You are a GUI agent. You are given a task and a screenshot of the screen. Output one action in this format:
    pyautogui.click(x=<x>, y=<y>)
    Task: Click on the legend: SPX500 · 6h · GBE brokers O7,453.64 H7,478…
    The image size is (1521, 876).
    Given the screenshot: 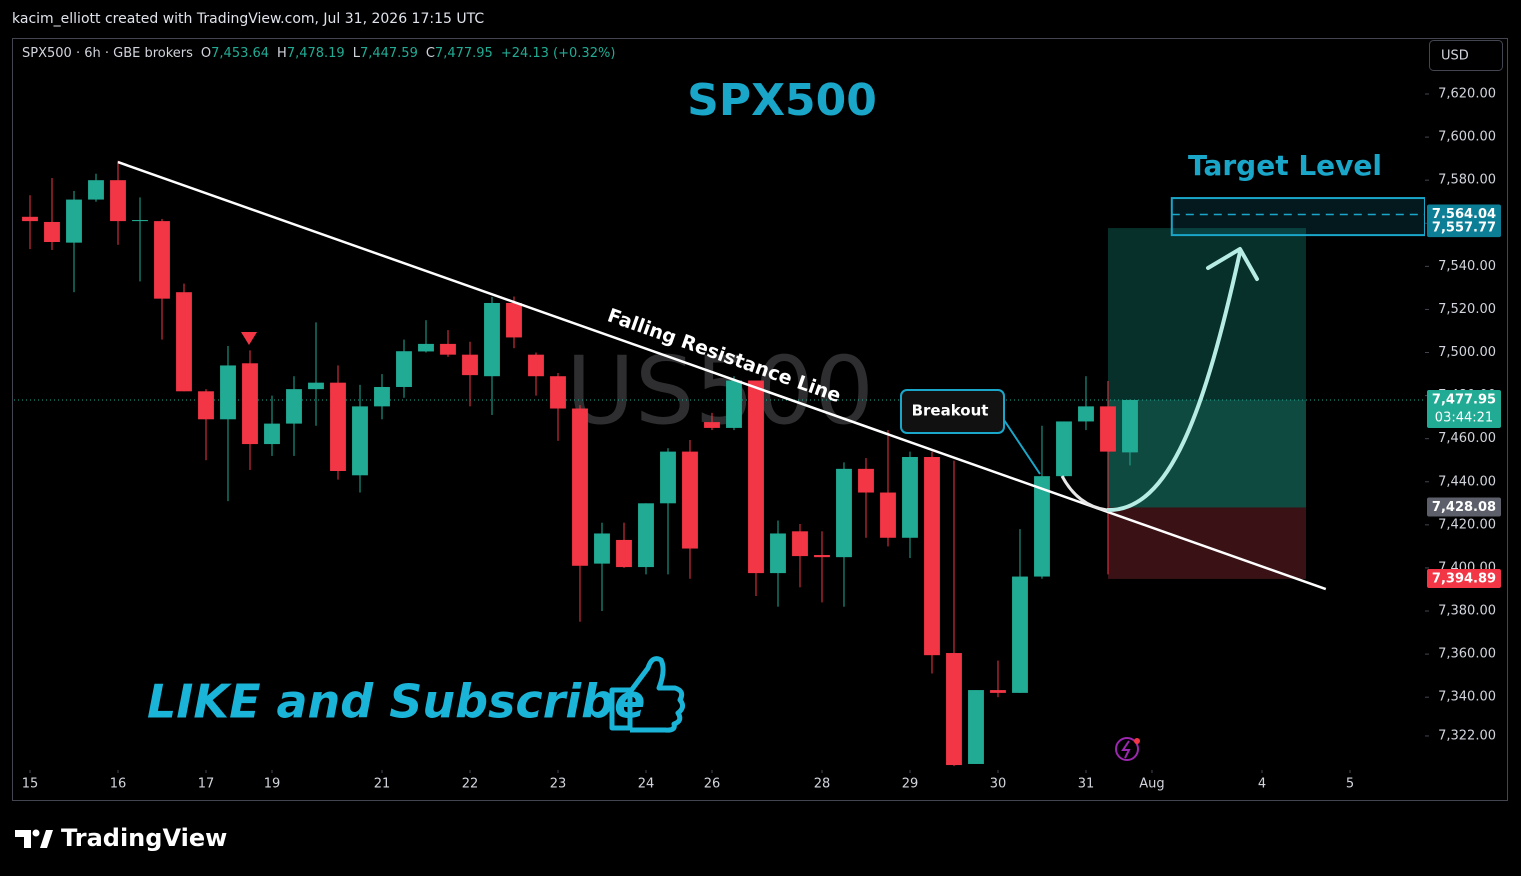 What is the action you would take?
    pyautogui.click(x=318, y=53)
    